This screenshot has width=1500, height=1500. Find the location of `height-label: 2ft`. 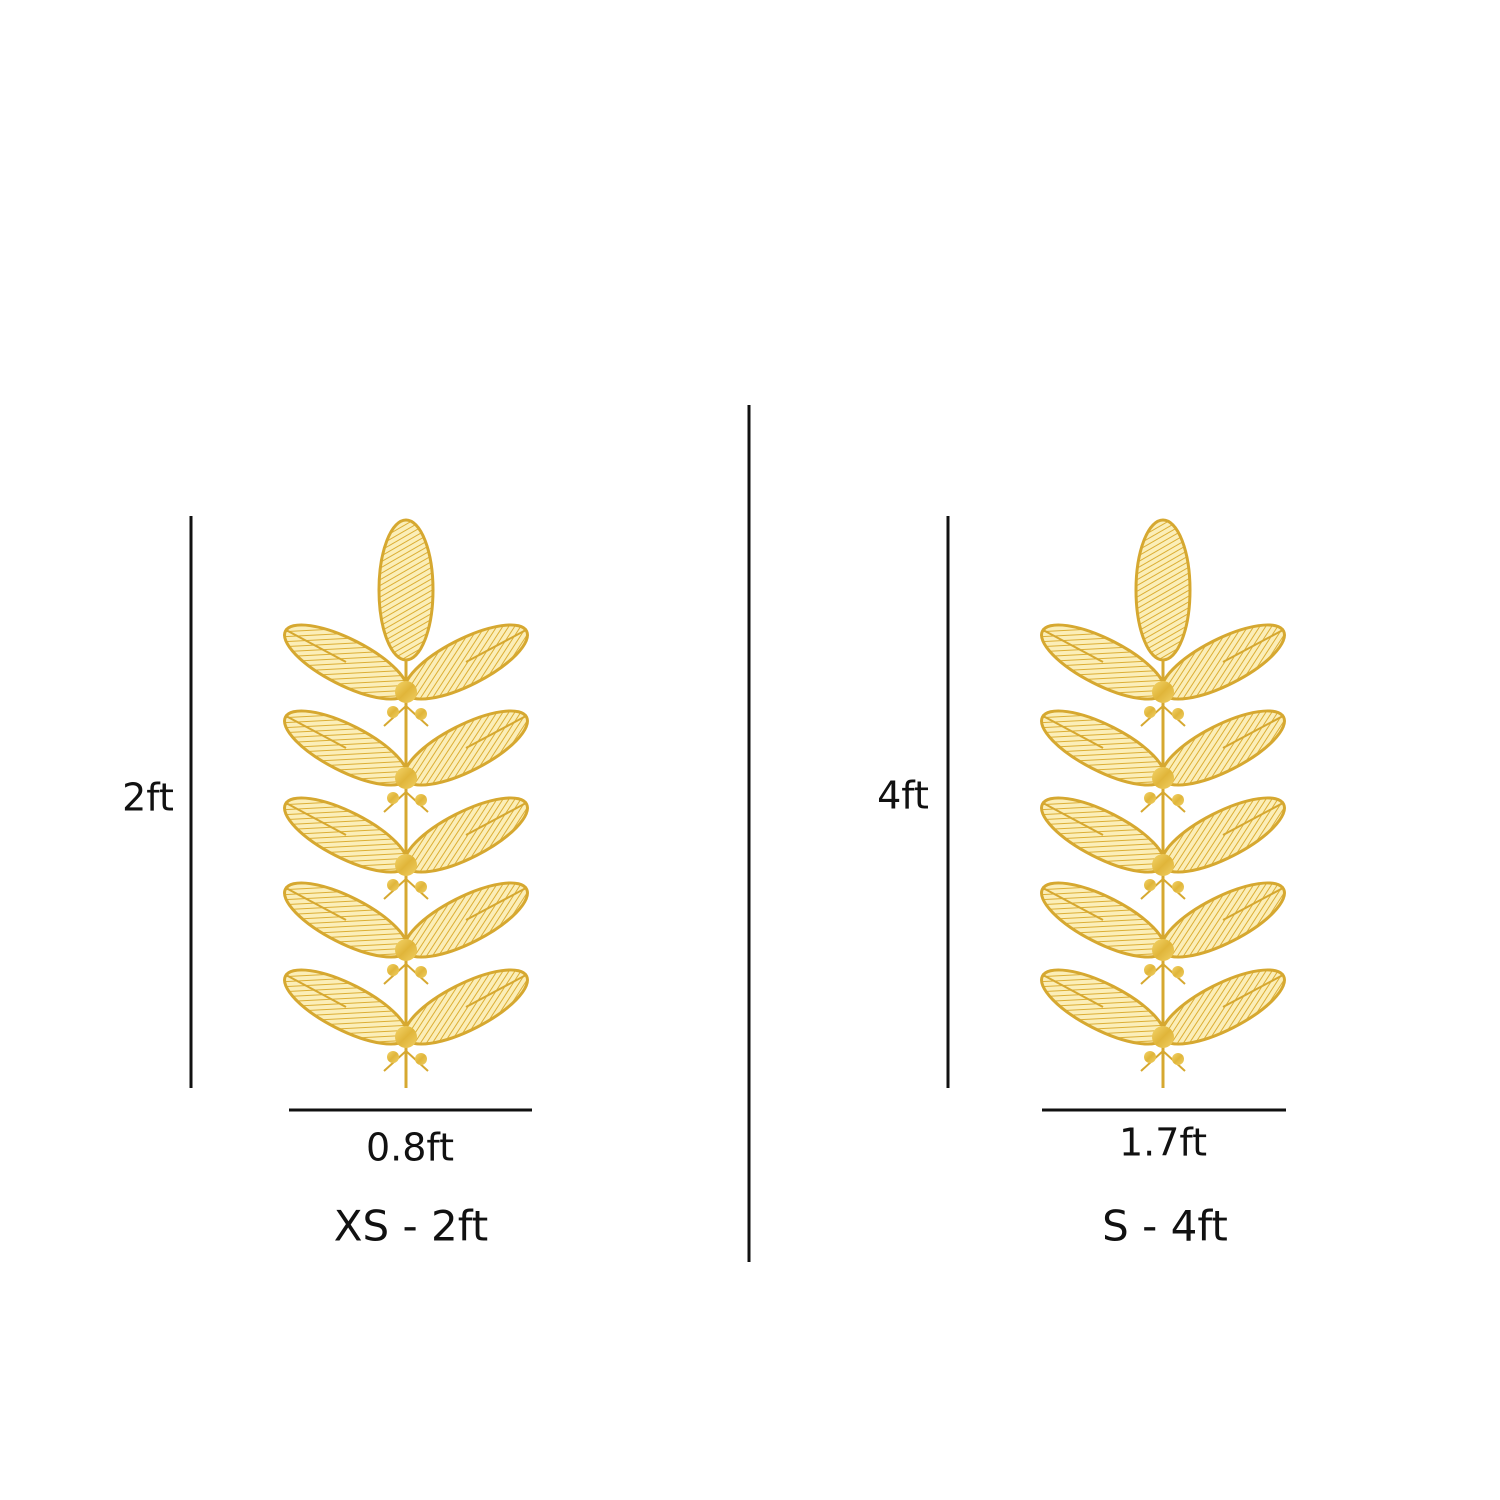

height-label: 2ft is located at coordinates (148, 798).